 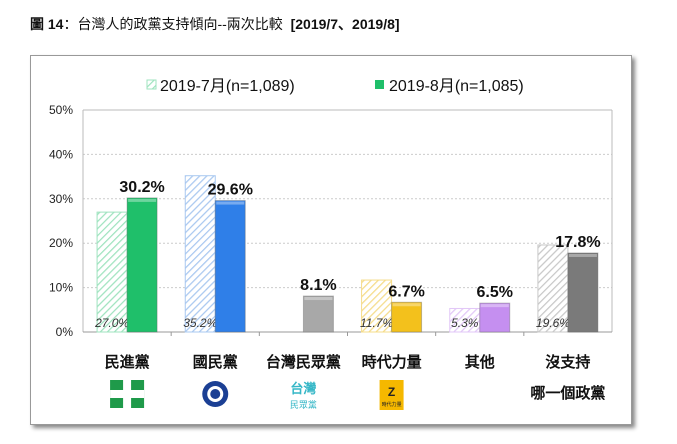 I want to click on tpp-logo-sub: 民眾黨, so click(x=303, y=404).